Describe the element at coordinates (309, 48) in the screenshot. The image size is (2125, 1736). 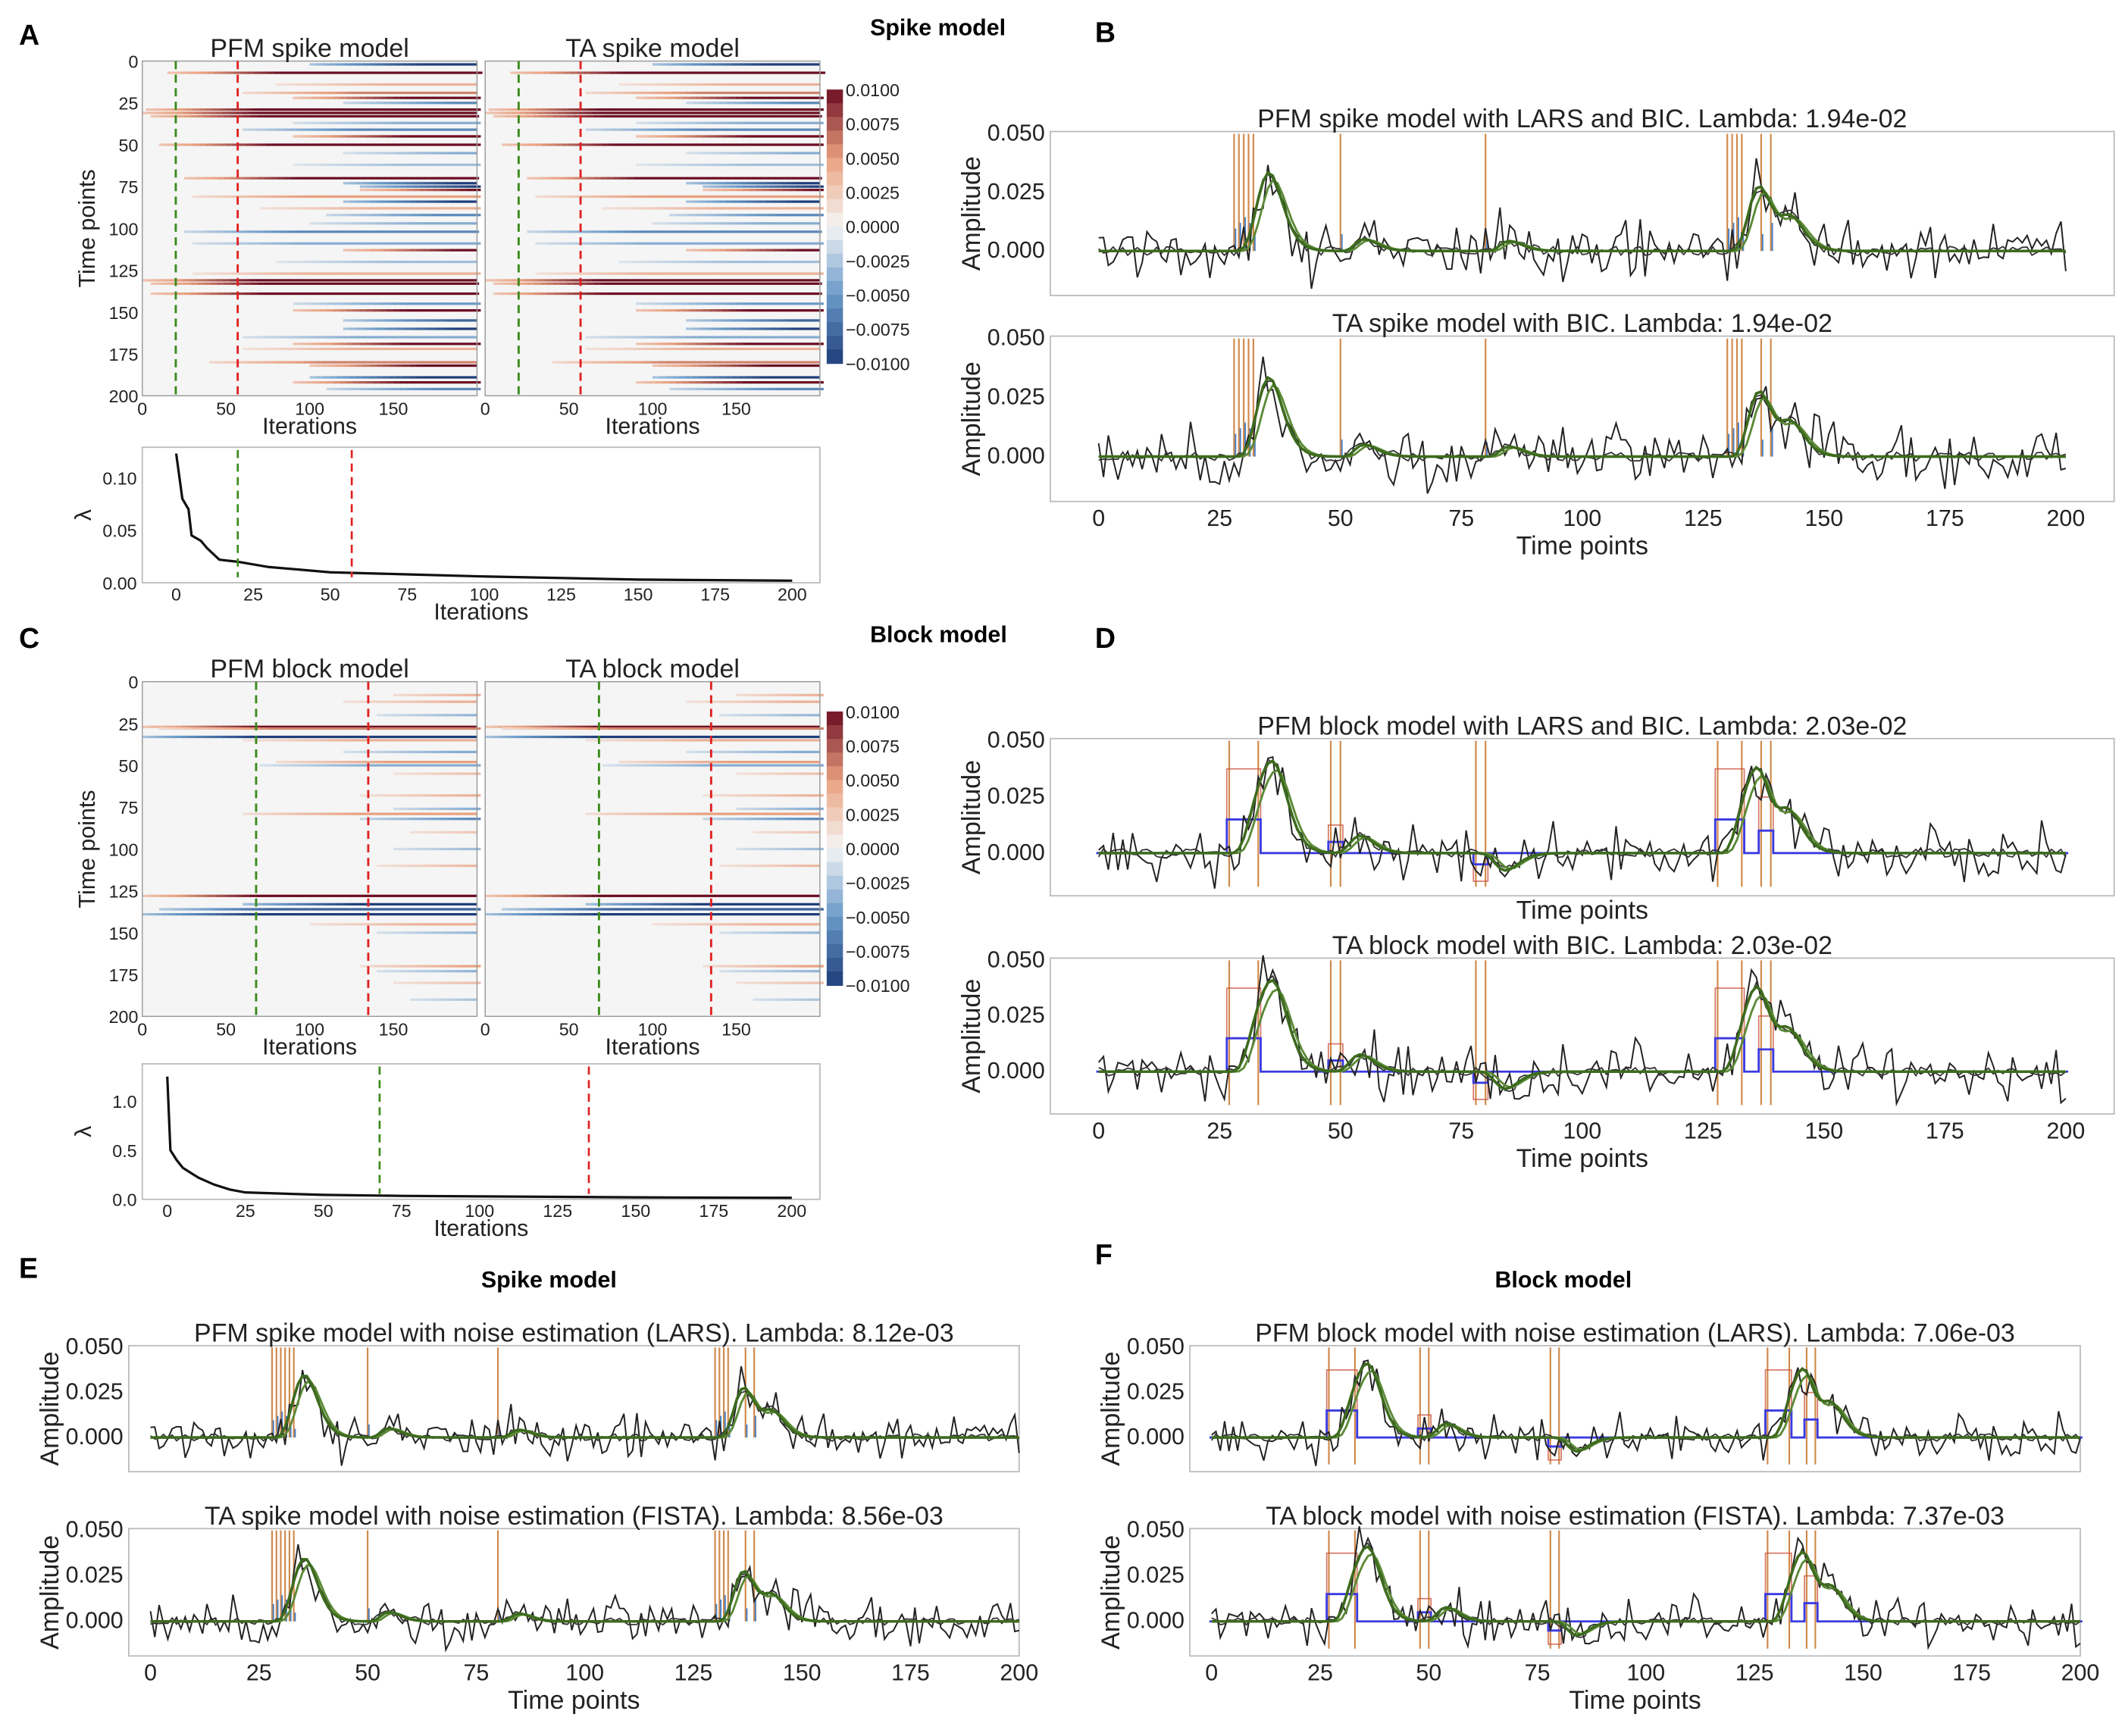
I see `heatmap-title: PFM spike model` at that location.